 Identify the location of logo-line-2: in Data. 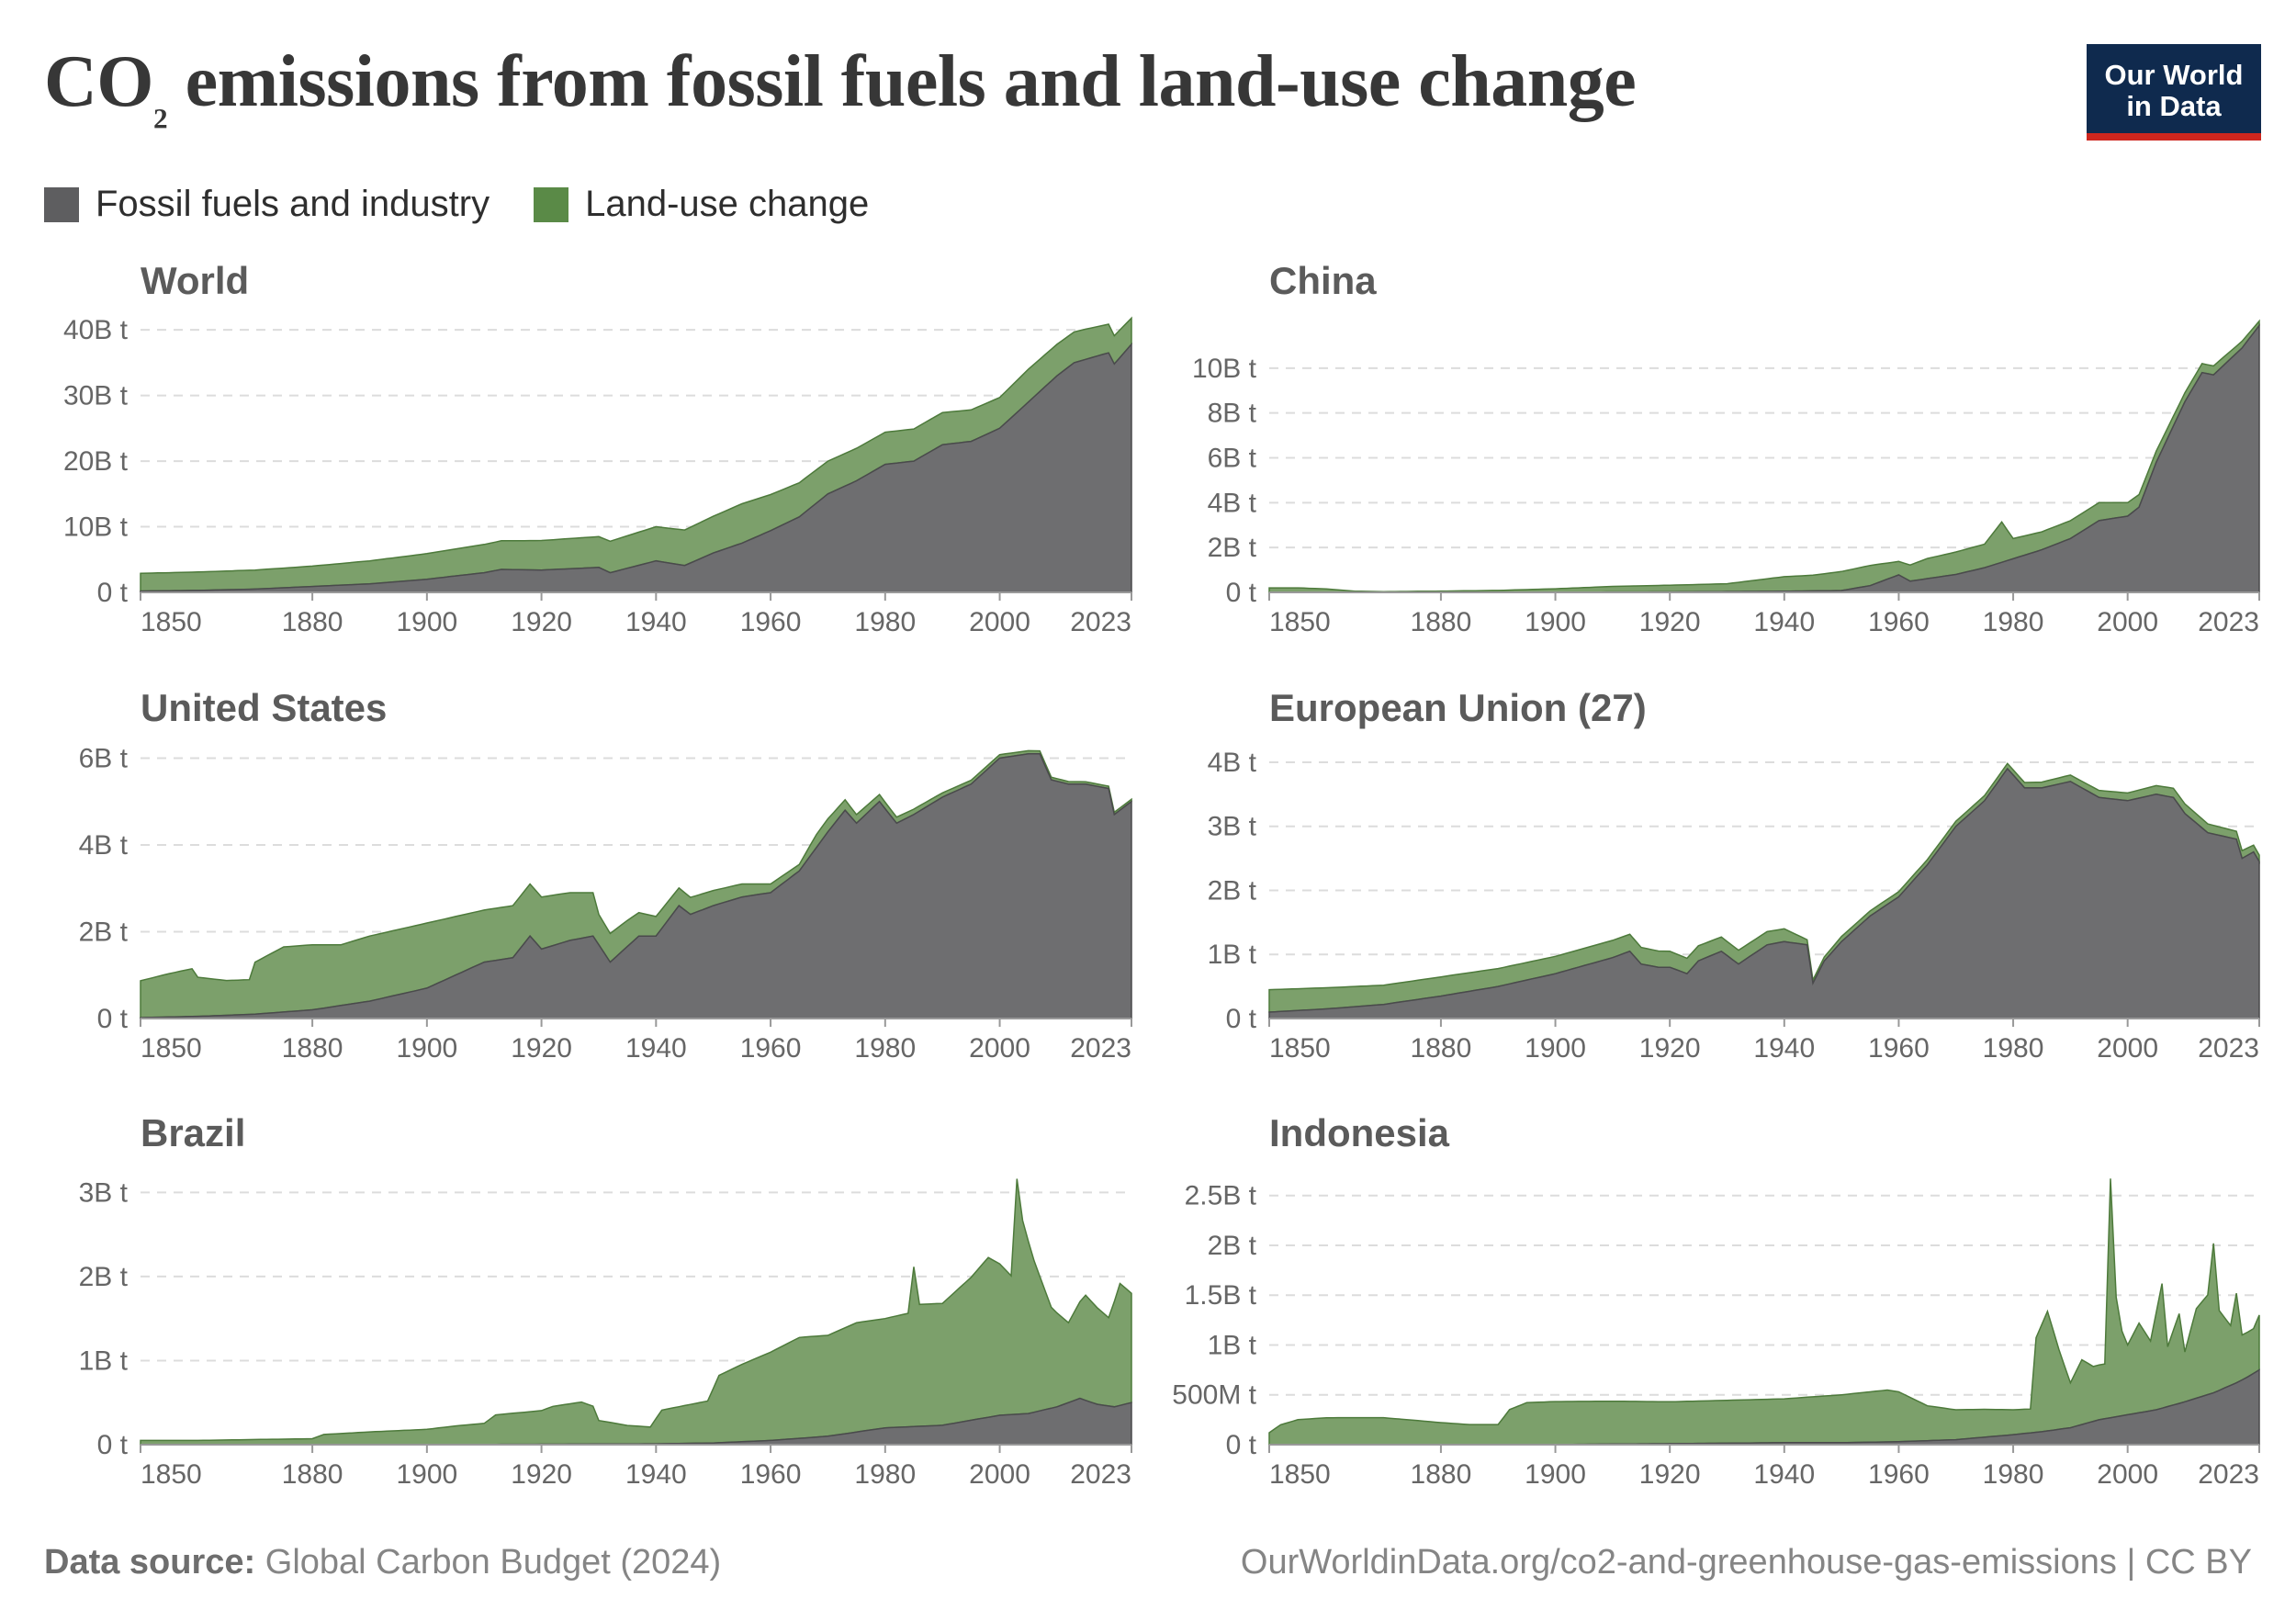
(2174, 105).